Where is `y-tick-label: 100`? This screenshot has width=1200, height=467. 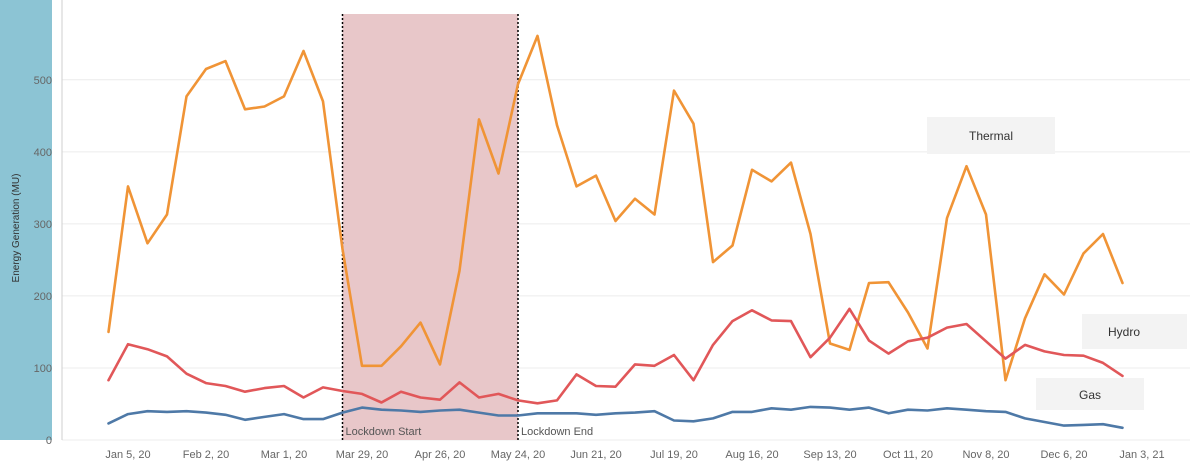
y-tick-label: 100 is located at coordinates (43, 369).